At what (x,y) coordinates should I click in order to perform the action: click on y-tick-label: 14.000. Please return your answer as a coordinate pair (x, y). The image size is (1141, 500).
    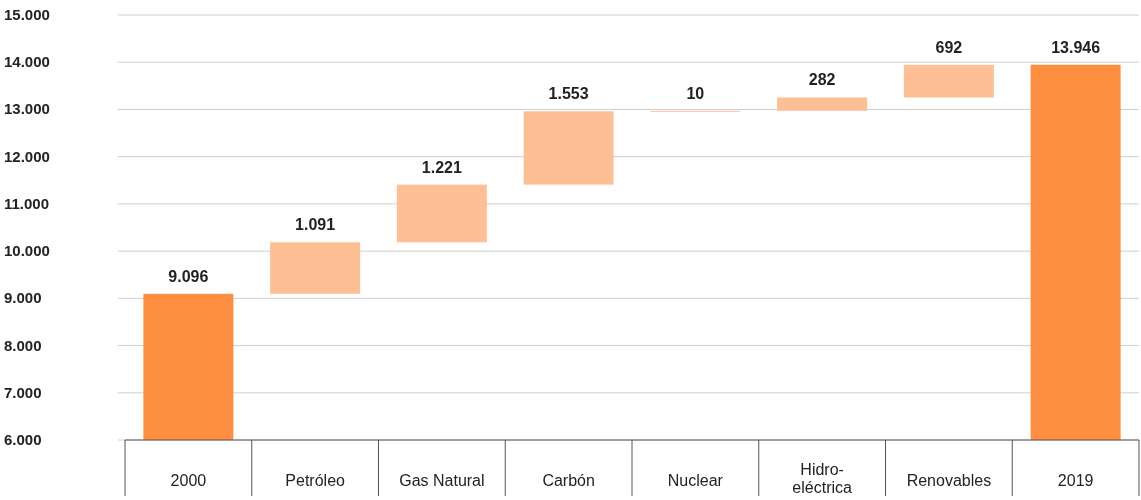
    Looking at the image, I should click on (27, 62).